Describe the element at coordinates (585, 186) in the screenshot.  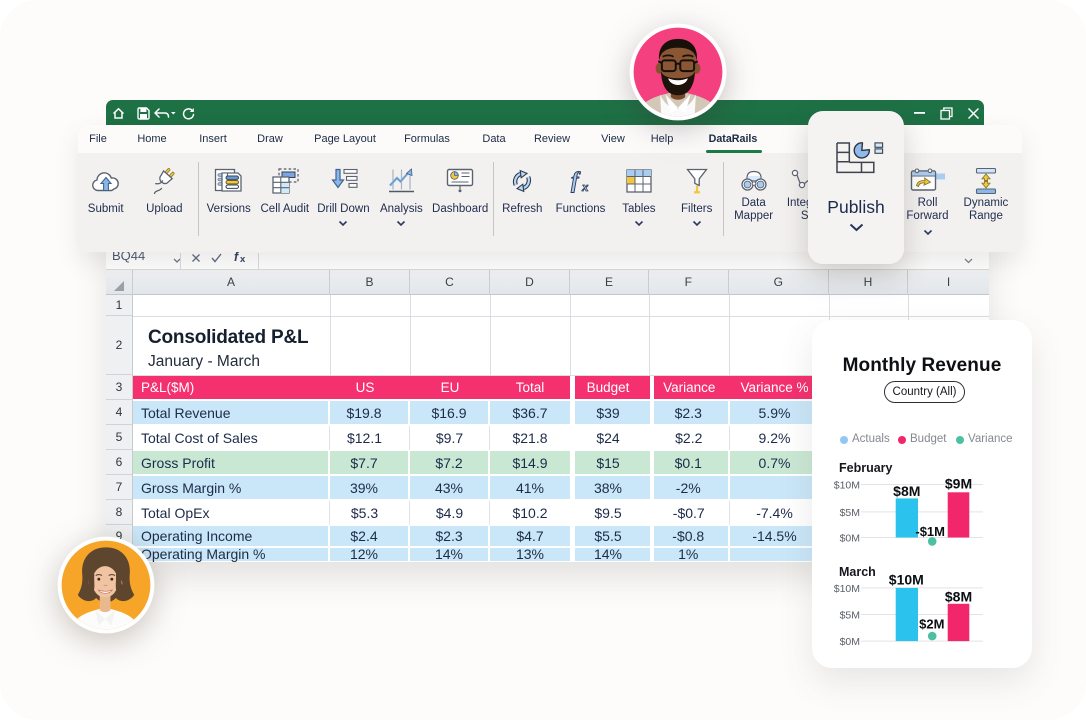
I see `svg-text: x` at that location.